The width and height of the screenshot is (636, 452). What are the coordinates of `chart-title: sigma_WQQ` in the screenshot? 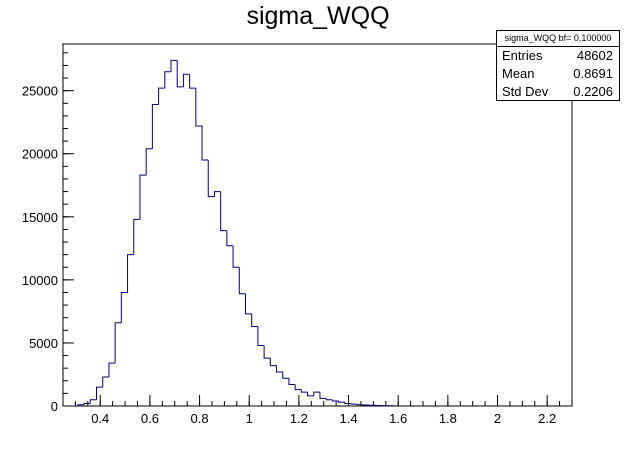 It's located at (318, 16).